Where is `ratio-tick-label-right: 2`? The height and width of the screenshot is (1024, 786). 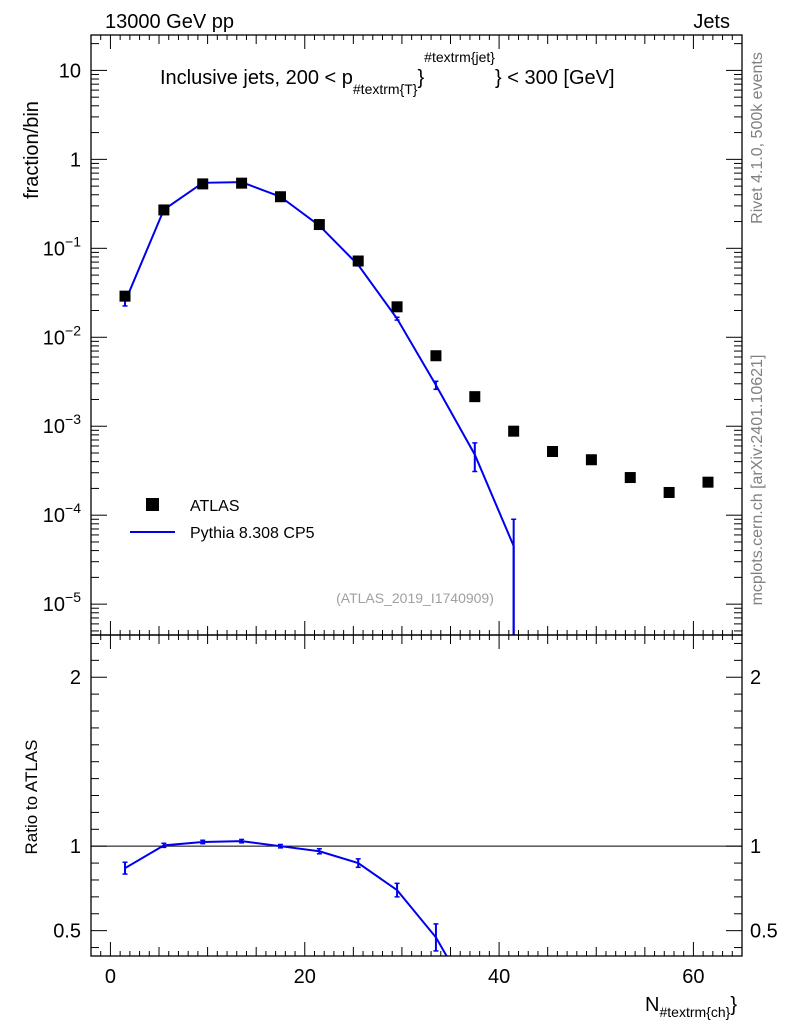
ratio-tick-label-right: 2 is located at coordinates (755, 678).